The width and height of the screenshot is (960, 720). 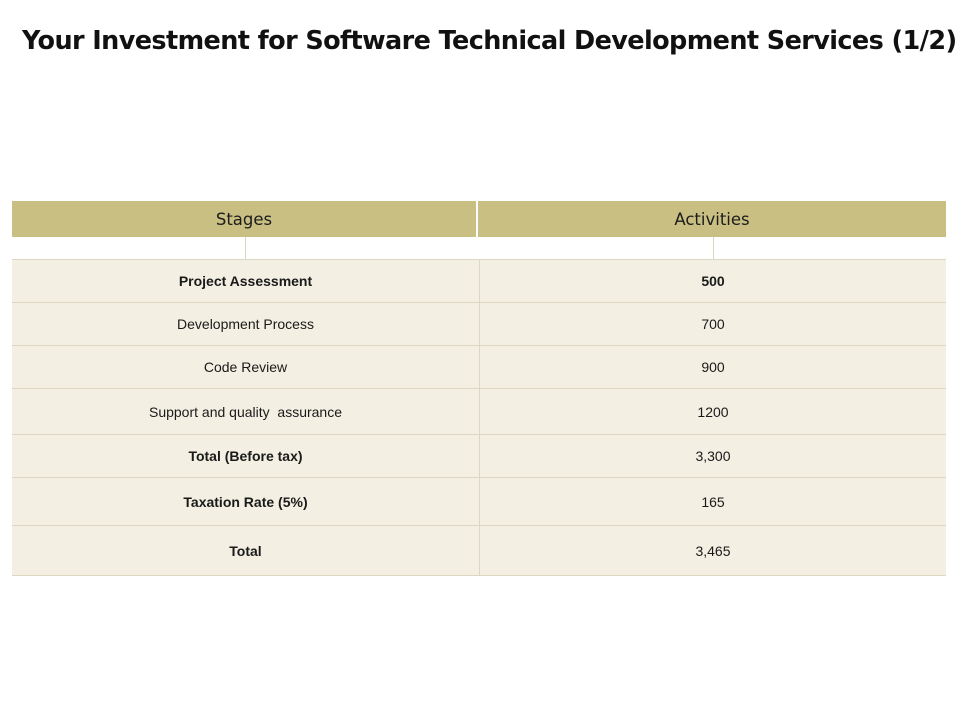 What do you see at coordinates (713, 456) in the screenshot?
I see `value-cell: 3,300` at bounding box center [713, 456].